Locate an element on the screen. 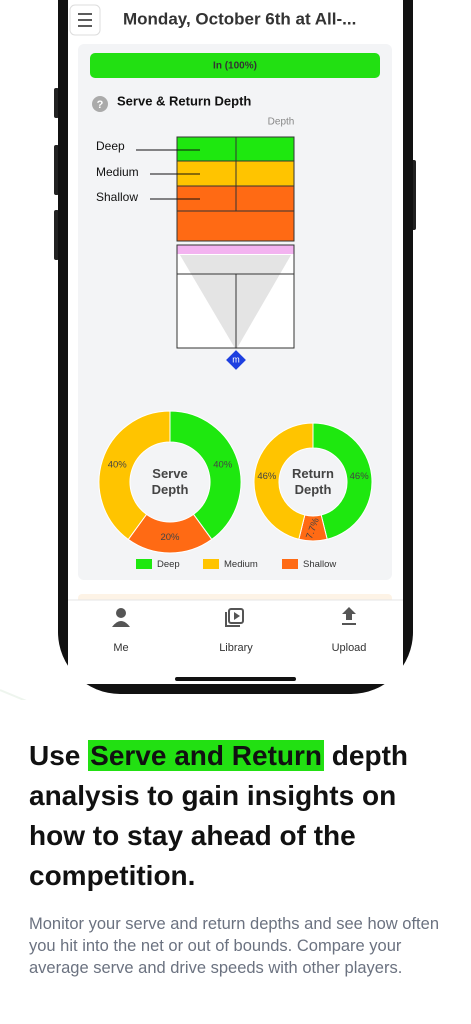 This screenshot has height=1024, width=471. legend-label: Deep is located at coordinates (168, 564).